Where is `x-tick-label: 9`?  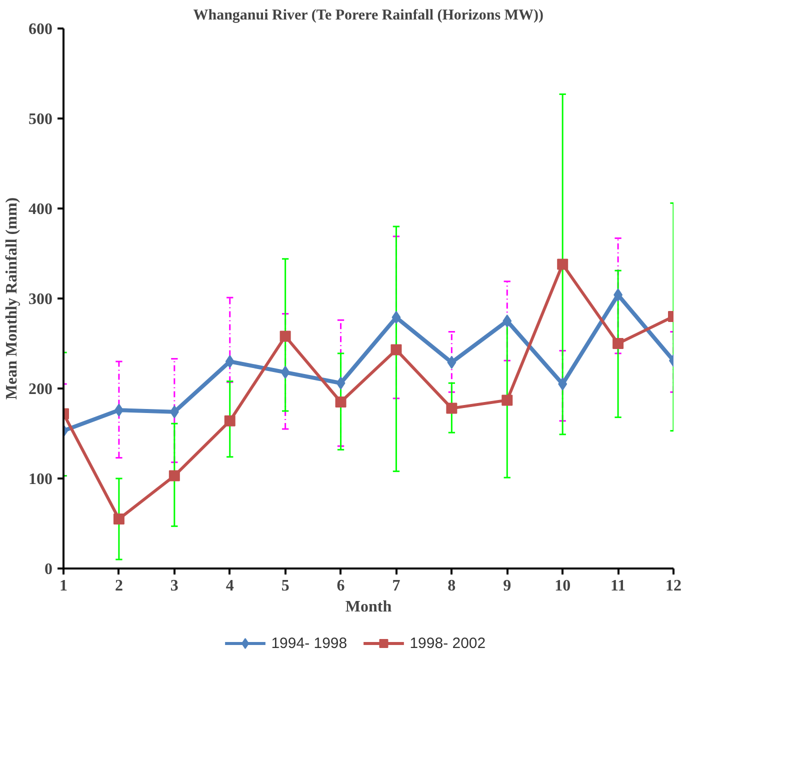
x-tick-label: 9 is located at coordinates (507, 586).